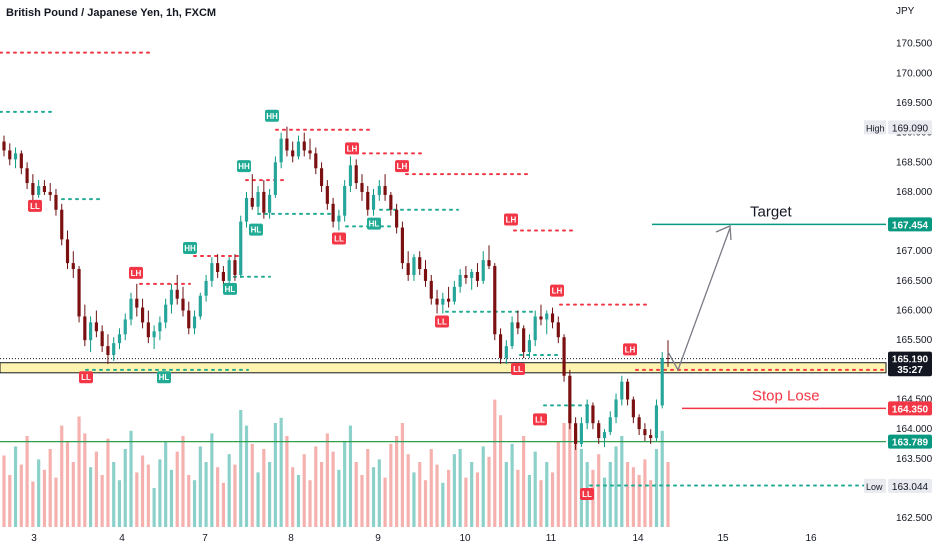 Image resolution: width=932 pixels, height=550 pixels. I want to click on y-tick-label: 167.000, so click(914, 251).